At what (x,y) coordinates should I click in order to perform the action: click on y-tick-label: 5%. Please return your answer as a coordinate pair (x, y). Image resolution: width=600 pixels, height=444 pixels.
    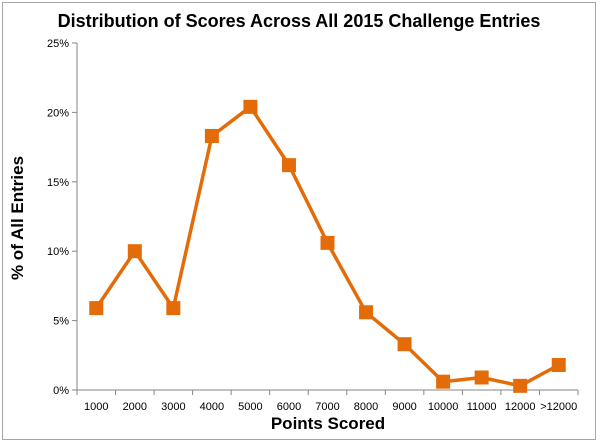
    Looking at the image, I should click on (61, 322).